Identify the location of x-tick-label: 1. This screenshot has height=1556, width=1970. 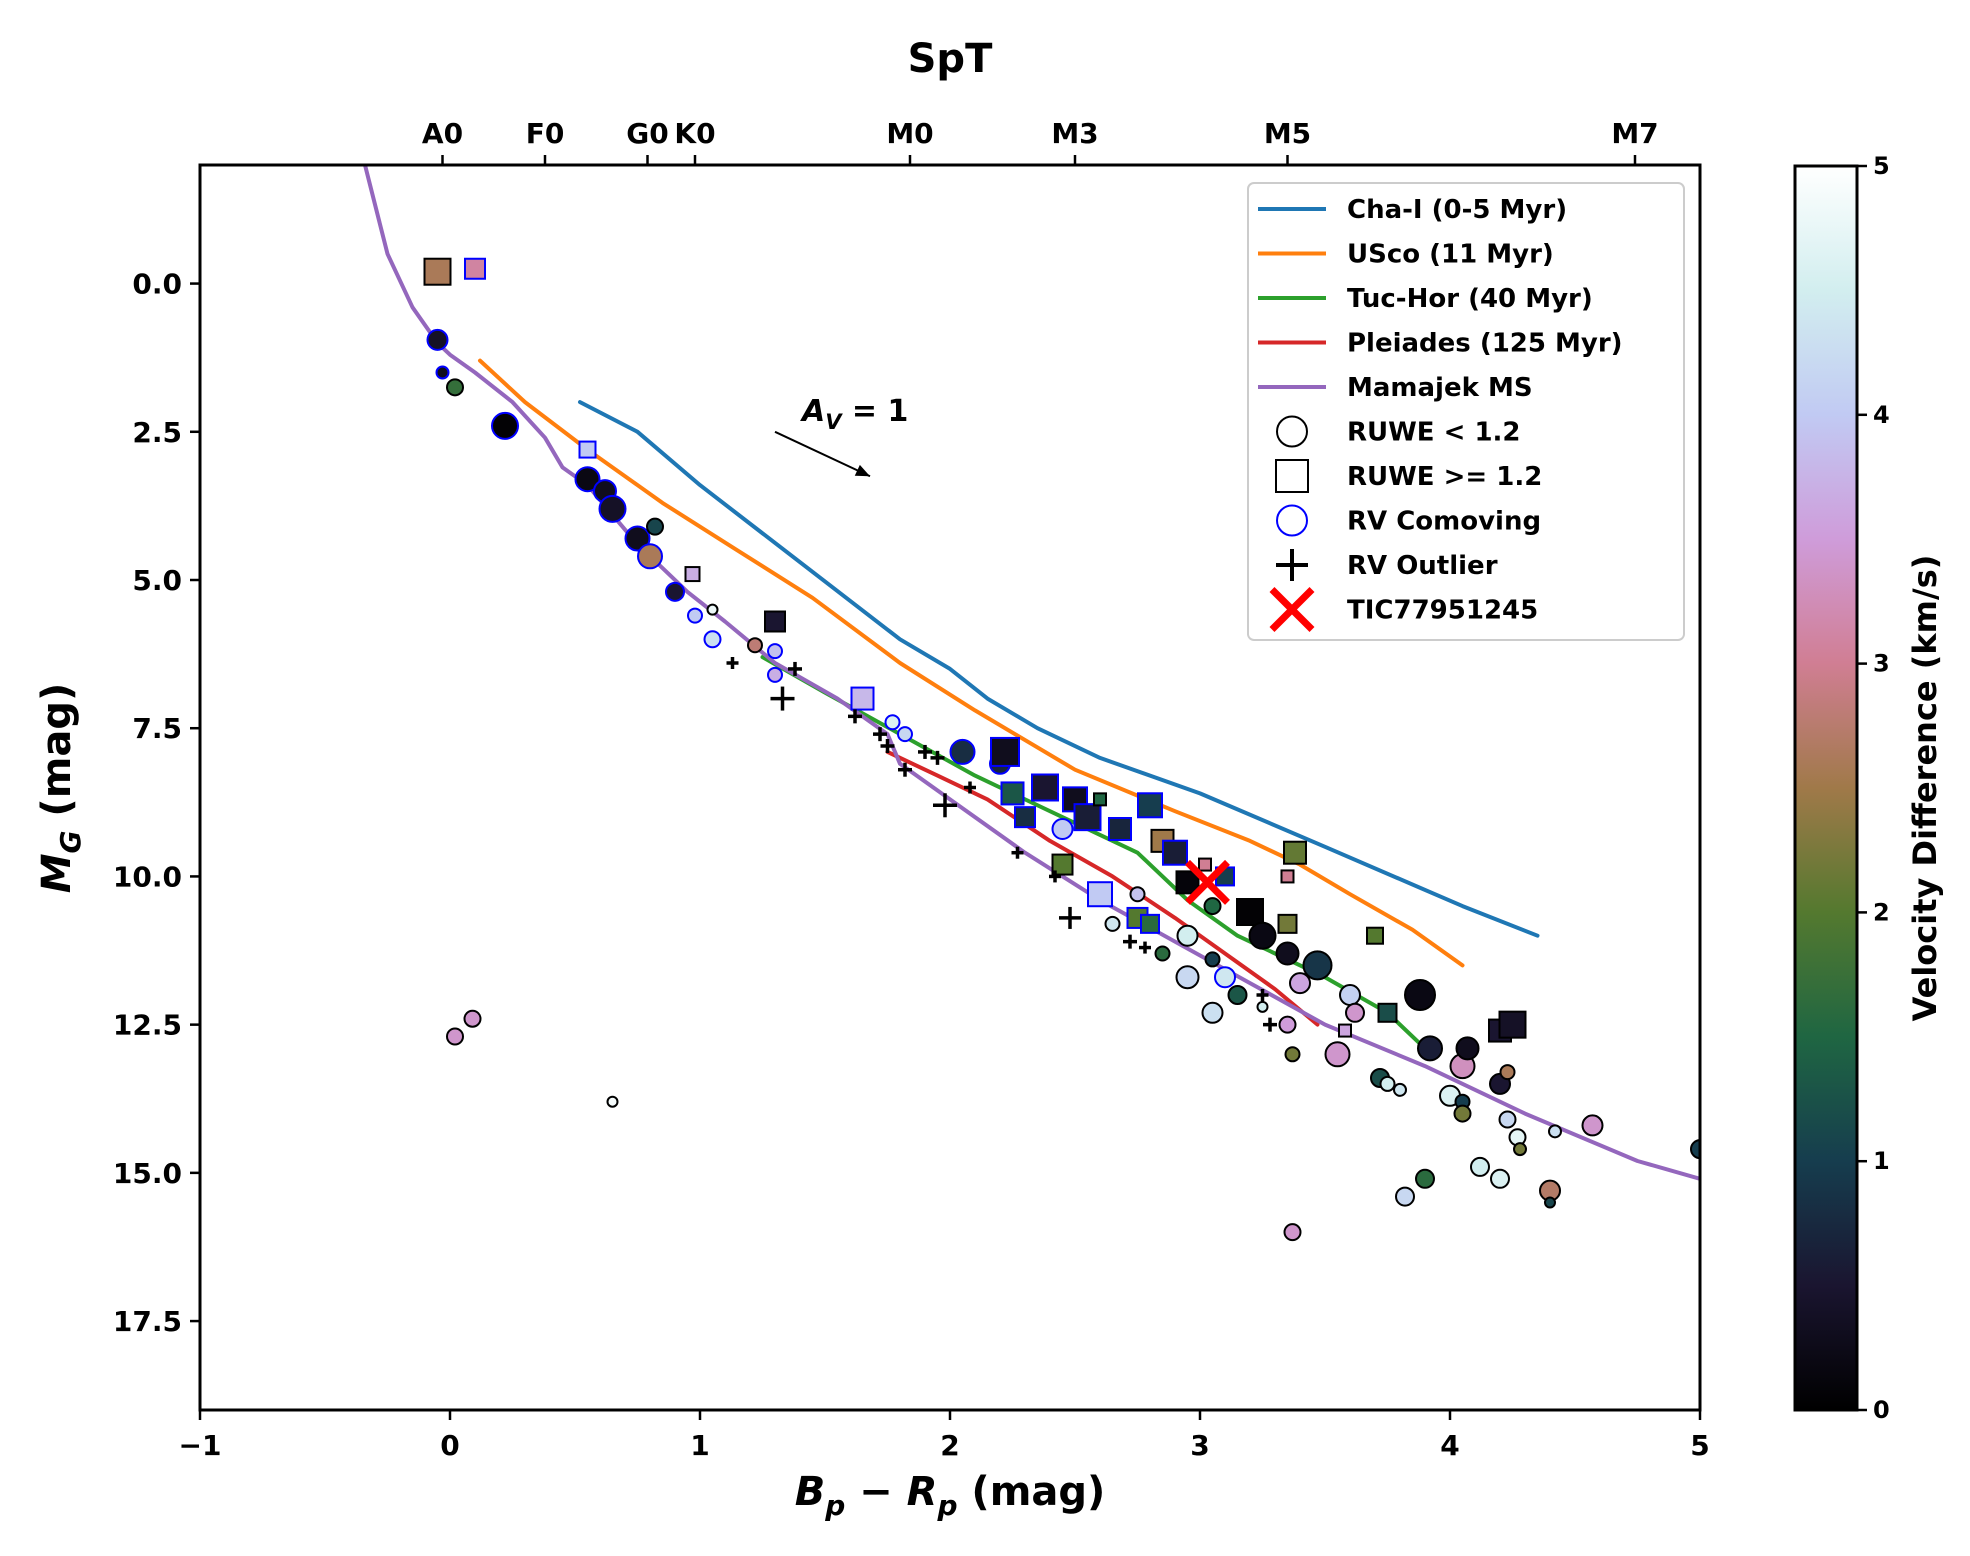
(699, 1445).